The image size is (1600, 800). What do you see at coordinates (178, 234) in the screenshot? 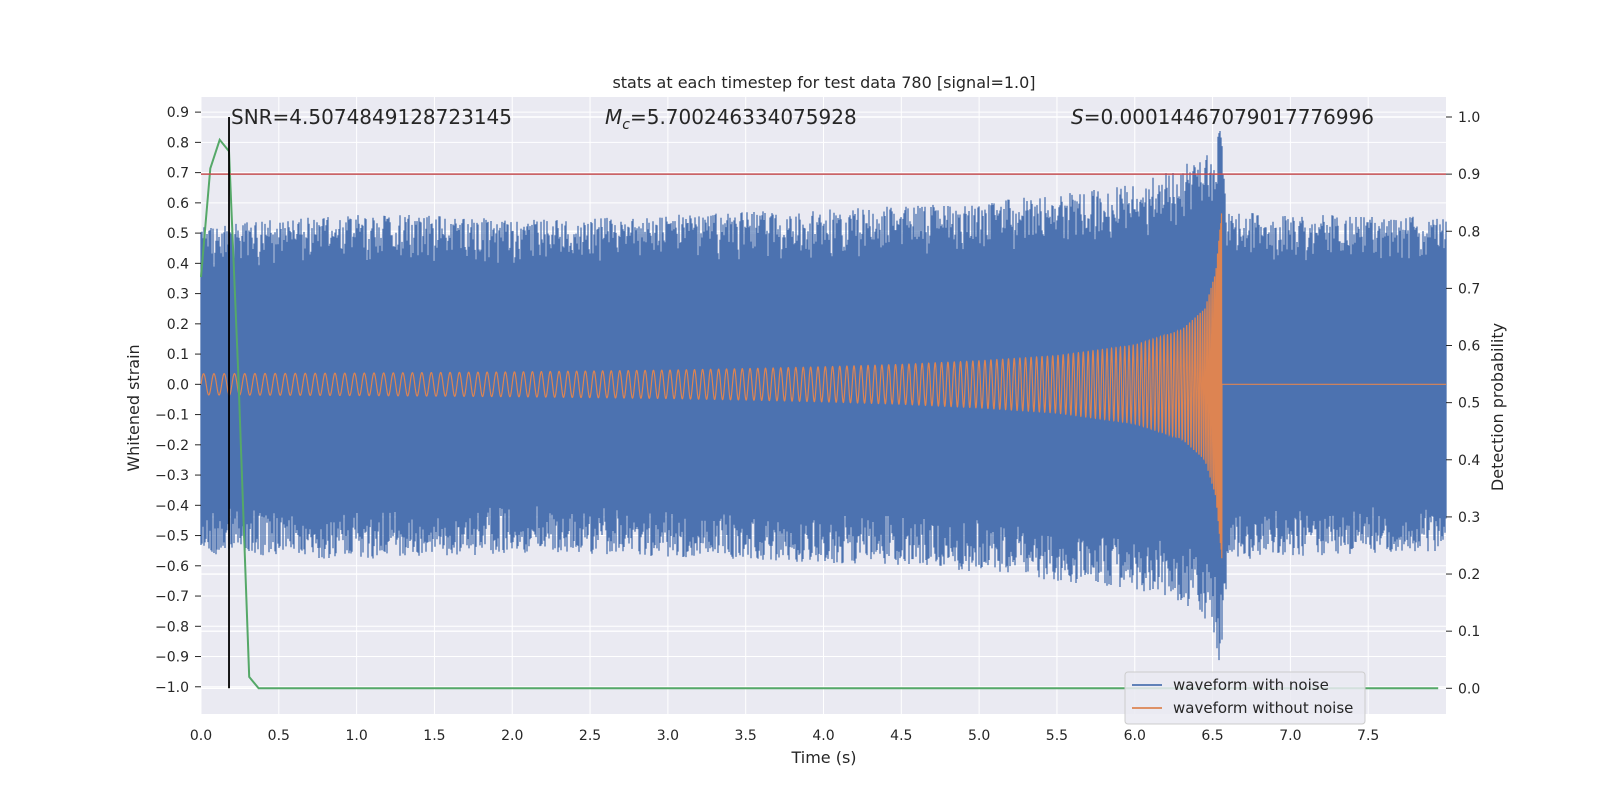
I see `y-left-tick-label: 0.5` at bounding box center [178, 234].